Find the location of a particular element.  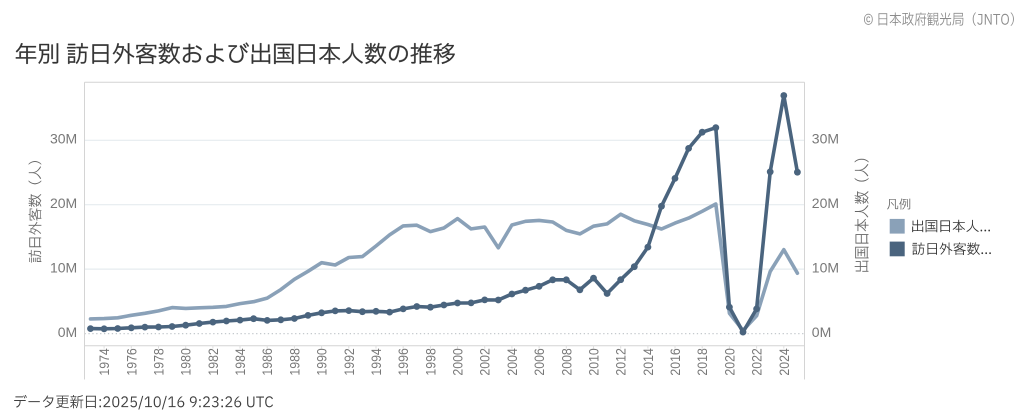

svg-text: 1978 is located at coordinates (159, 362).